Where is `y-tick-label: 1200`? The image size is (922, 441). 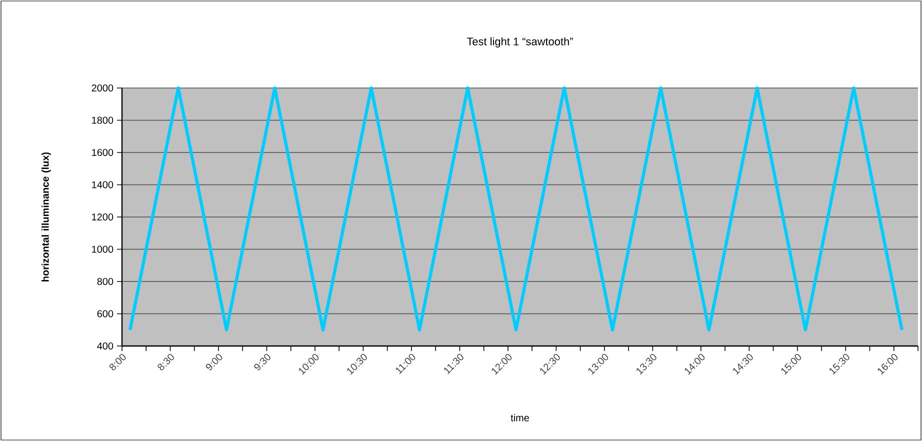
y-tick-label: 1200 is located at coordinates (103, 217).